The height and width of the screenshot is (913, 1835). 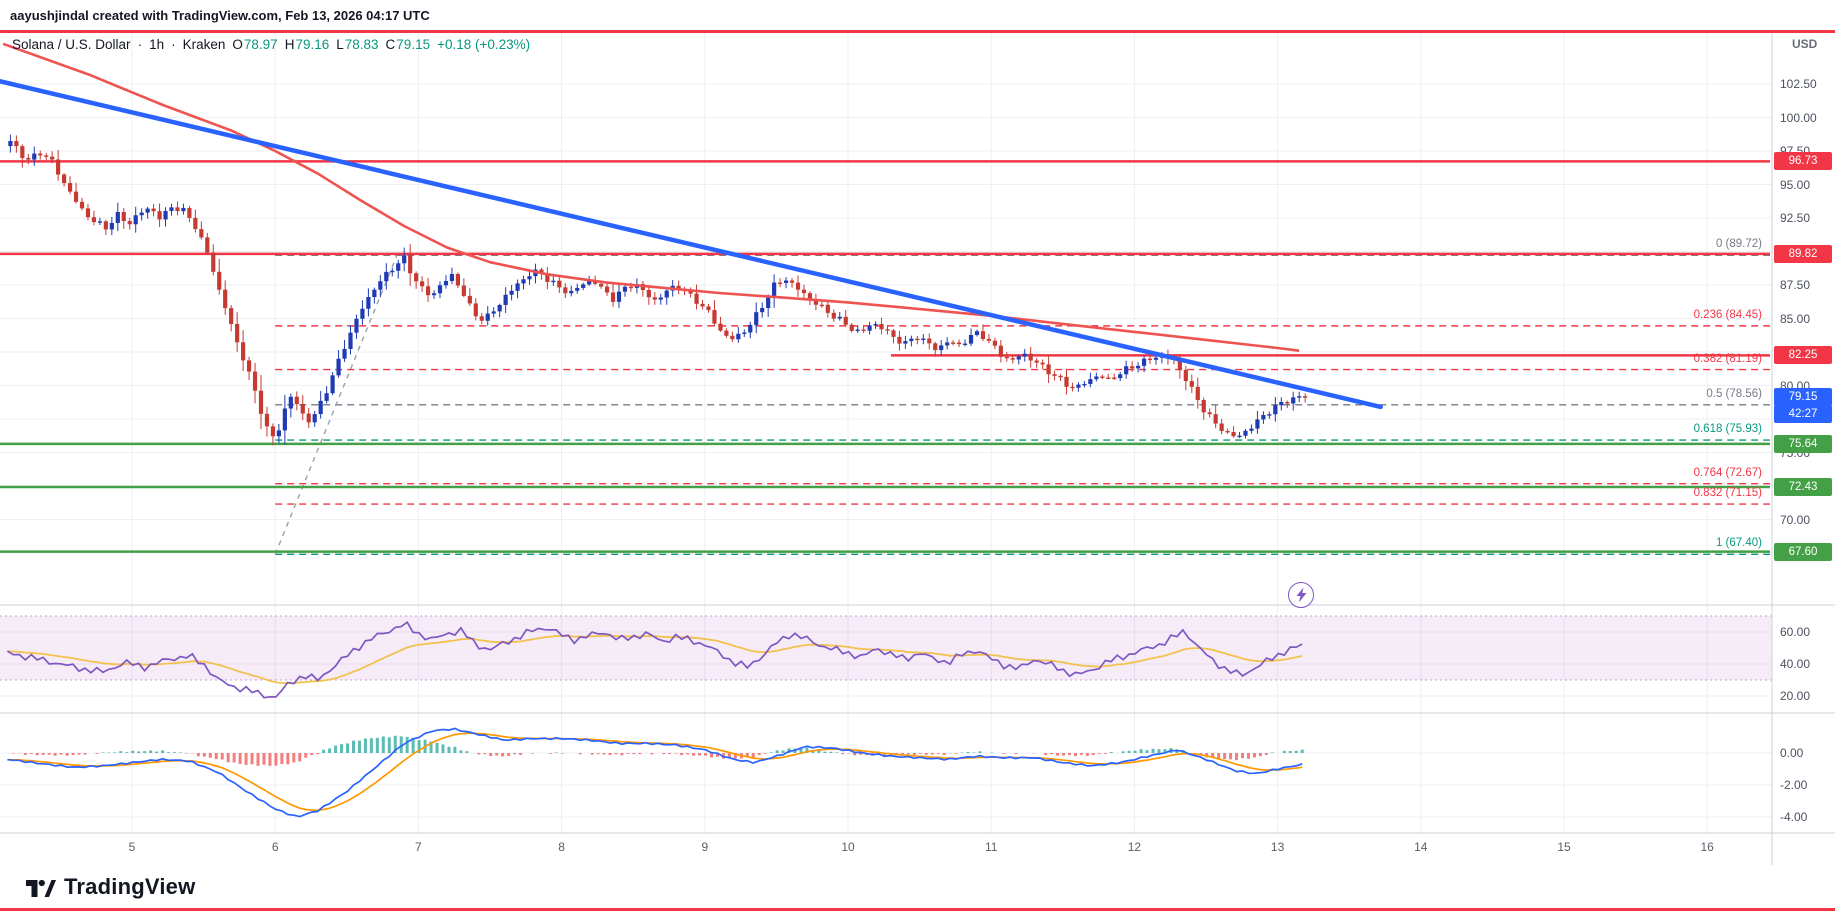 I want to click on lightning-bolt-glyph, so click(x=1301, y=595).